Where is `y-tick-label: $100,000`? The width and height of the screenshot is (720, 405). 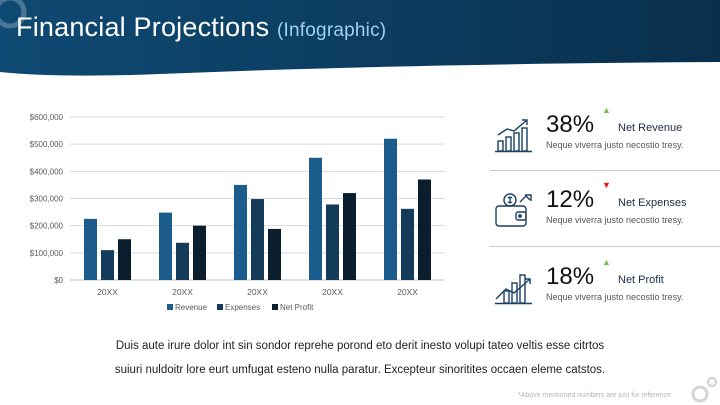
y-tick-label: $100,000 is located at coordinates (47, 253).